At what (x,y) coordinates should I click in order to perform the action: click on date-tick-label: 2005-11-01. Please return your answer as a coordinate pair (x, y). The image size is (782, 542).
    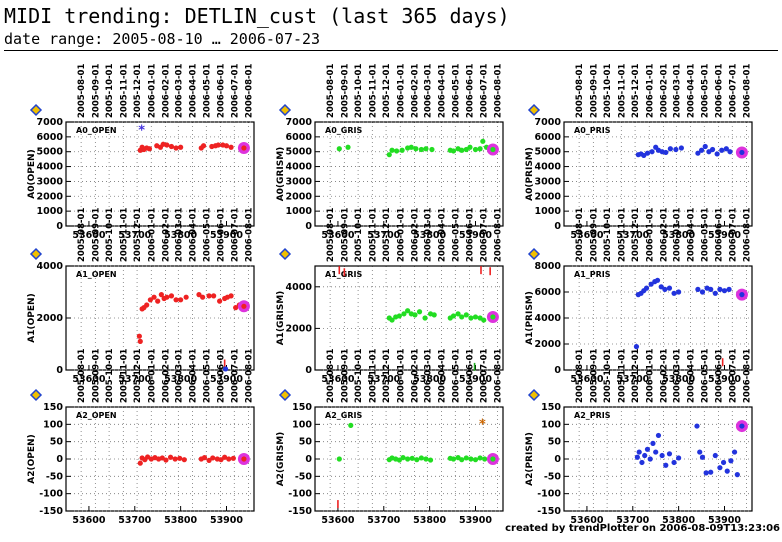
    Looking at the image, I should click on (622, 376).